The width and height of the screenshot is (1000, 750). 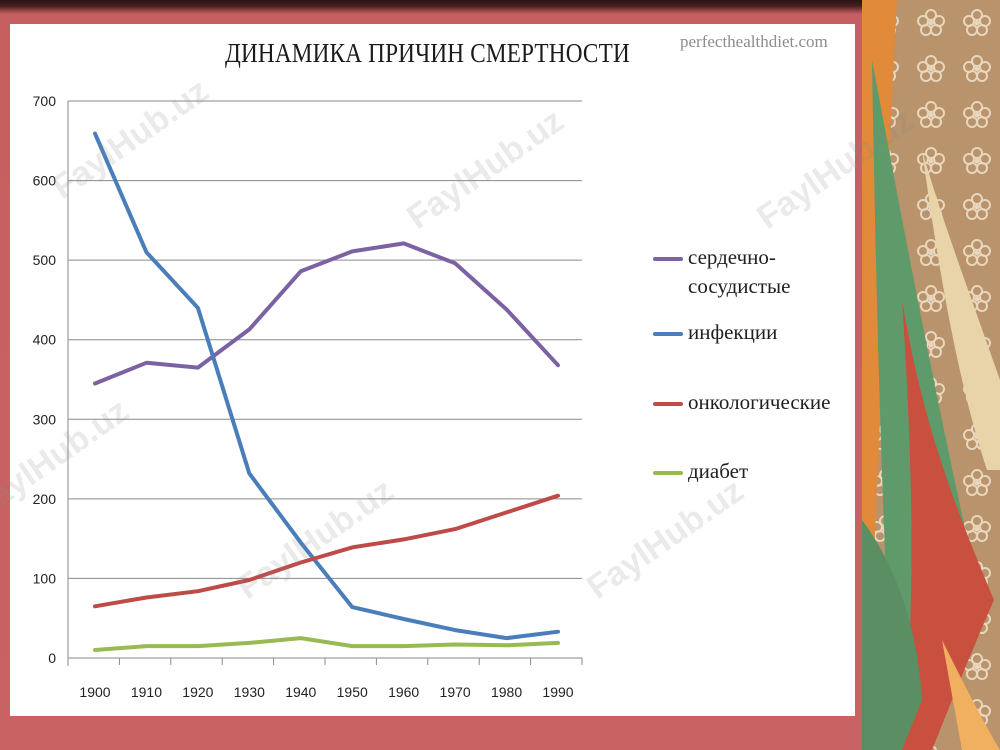 What do you see at coordinates (94, 692) in the screenshot?
I see `x-tick-label: 1900` at bounding box center [94, 692].